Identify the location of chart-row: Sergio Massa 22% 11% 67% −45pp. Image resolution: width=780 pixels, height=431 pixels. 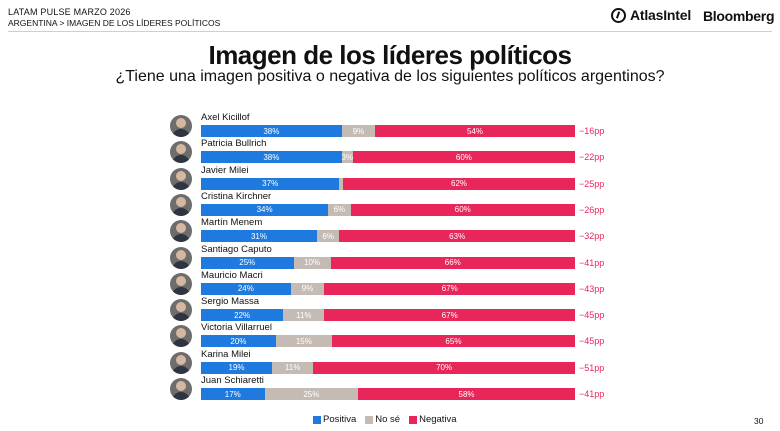
(390, 309).